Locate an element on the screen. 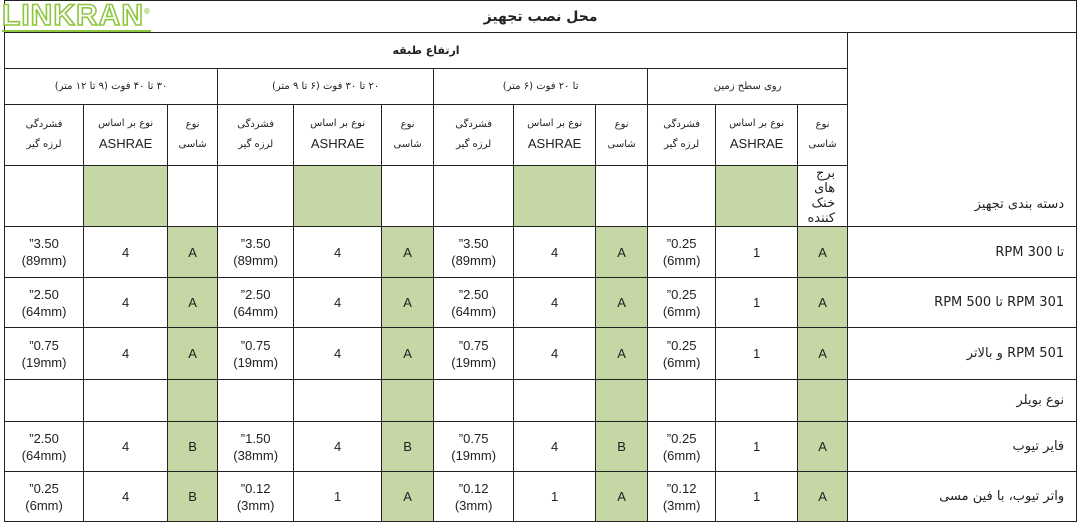 The height and width of the screenshot is (522, 1080). deflection-inch: 1.50” is located at coordinates (255, 438).